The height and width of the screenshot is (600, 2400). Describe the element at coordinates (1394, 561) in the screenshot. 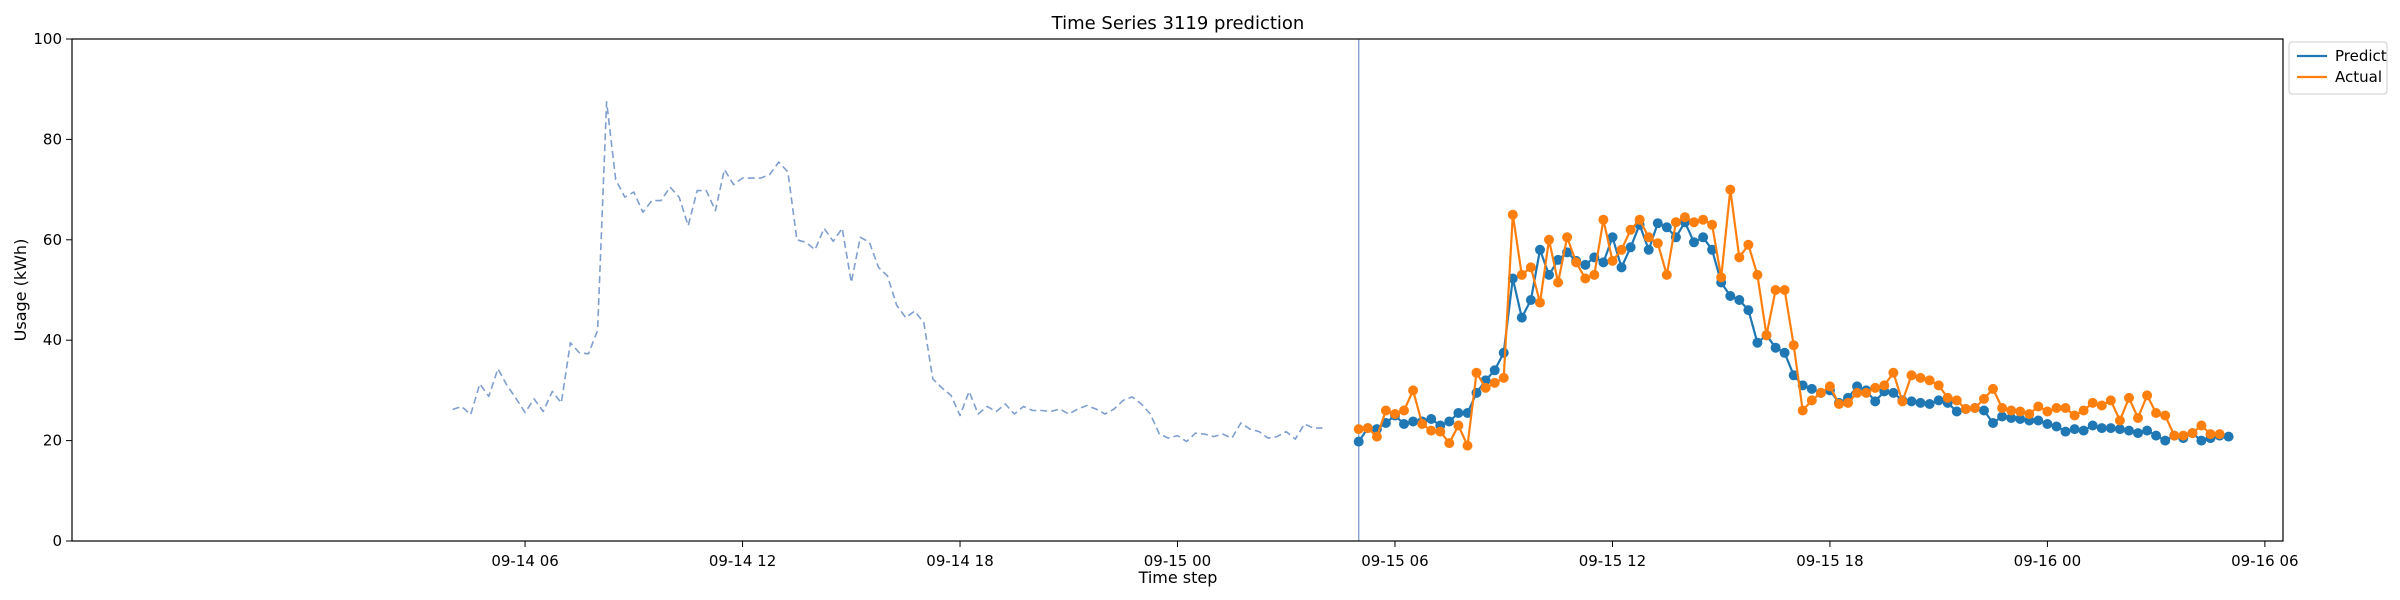

I see `x-tick-label: 09-15 06` at that location.